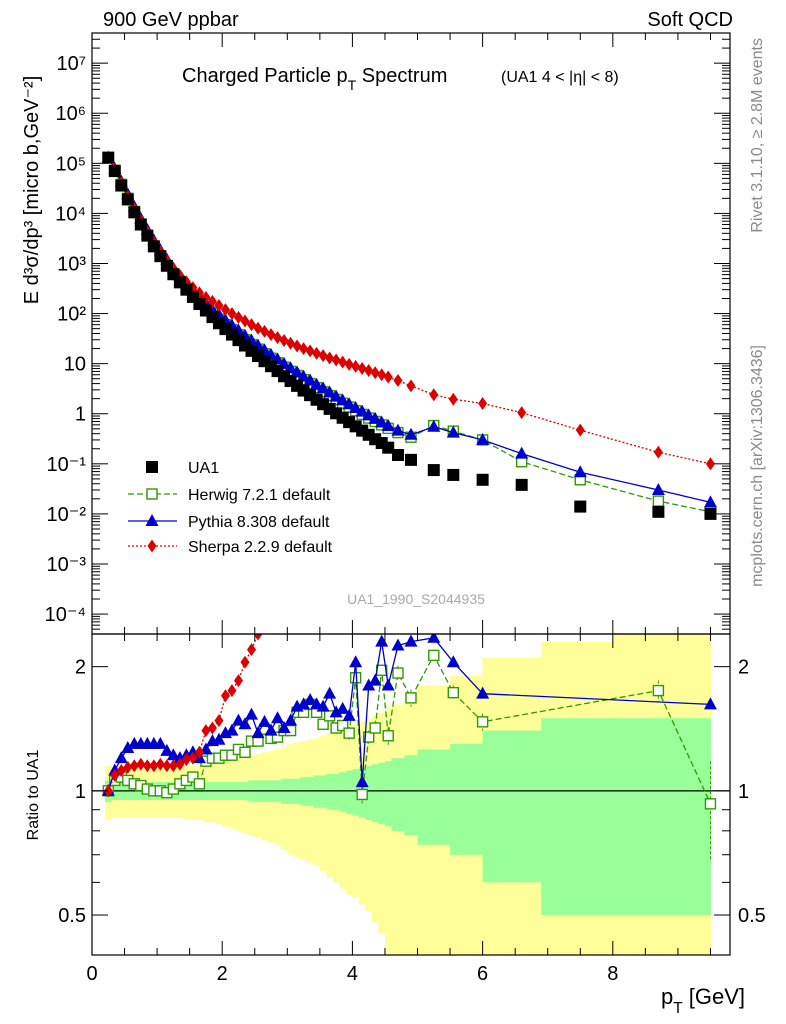 The width and height of the screenshot is (786, 1024). Describe the element at coordinates (560, 77) in the screenshot. I see `chart-subtitle: (UA1 4 < |η| < 8)` at that location.